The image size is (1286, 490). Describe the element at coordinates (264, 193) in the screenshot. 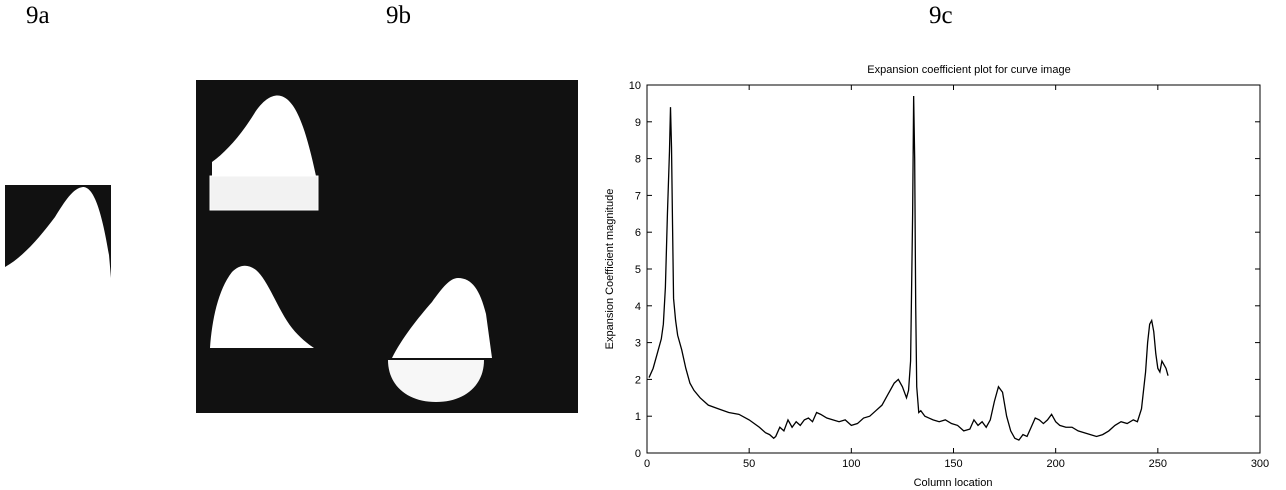

I see `rectangle-shape` at that location.